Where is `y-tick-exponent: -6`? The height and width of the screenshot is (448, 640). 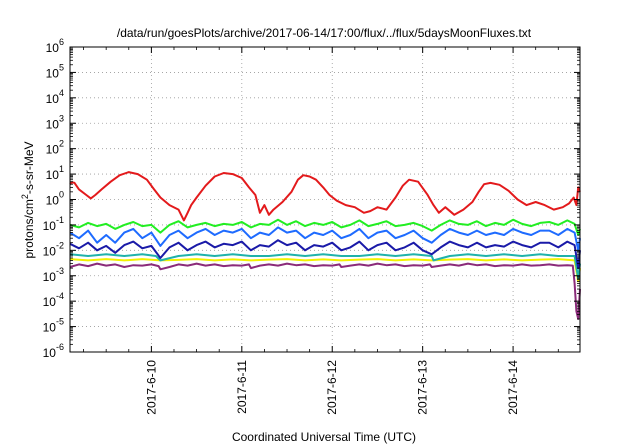 y-tick-exponent: -6 is located at coordinates (60, 347).